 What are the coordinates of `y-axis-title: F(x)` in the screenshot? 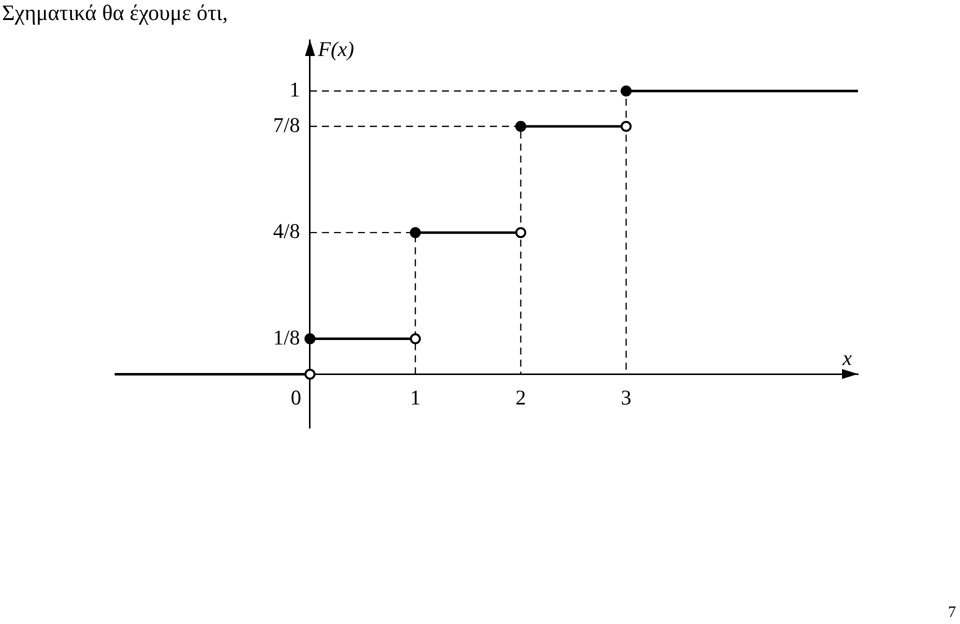 It's located at (335, 49).